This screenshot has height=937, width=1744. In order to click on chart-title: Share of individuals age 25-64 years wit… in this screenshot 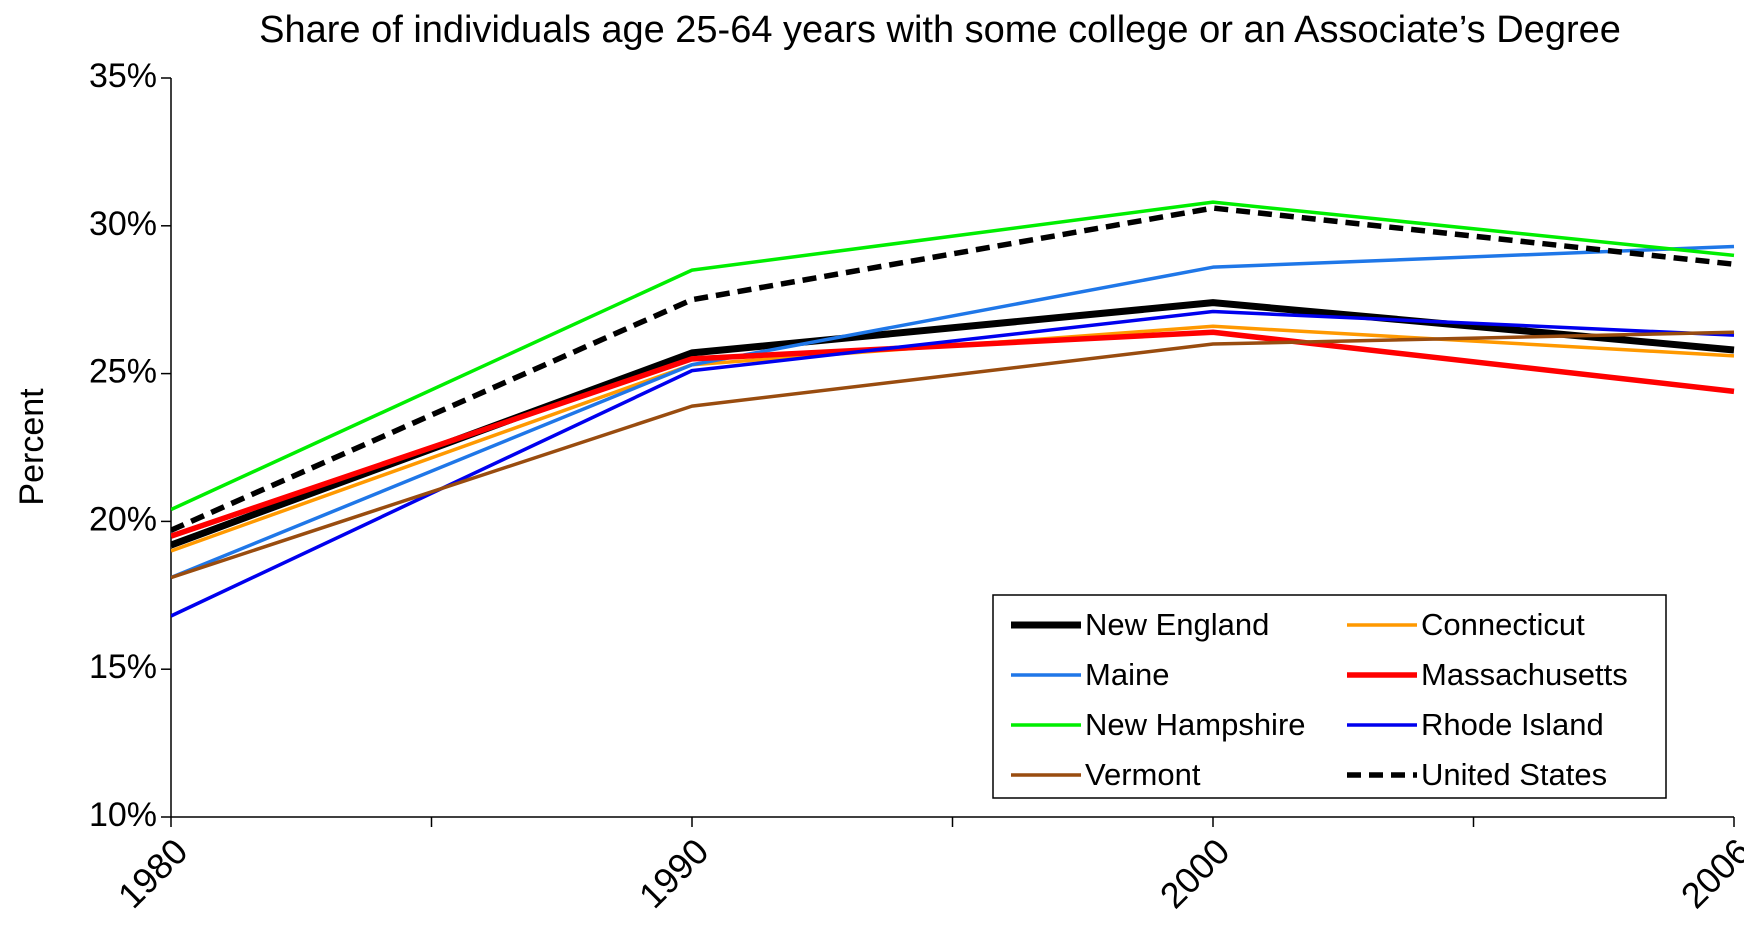, I will do `click(940, 30)`.